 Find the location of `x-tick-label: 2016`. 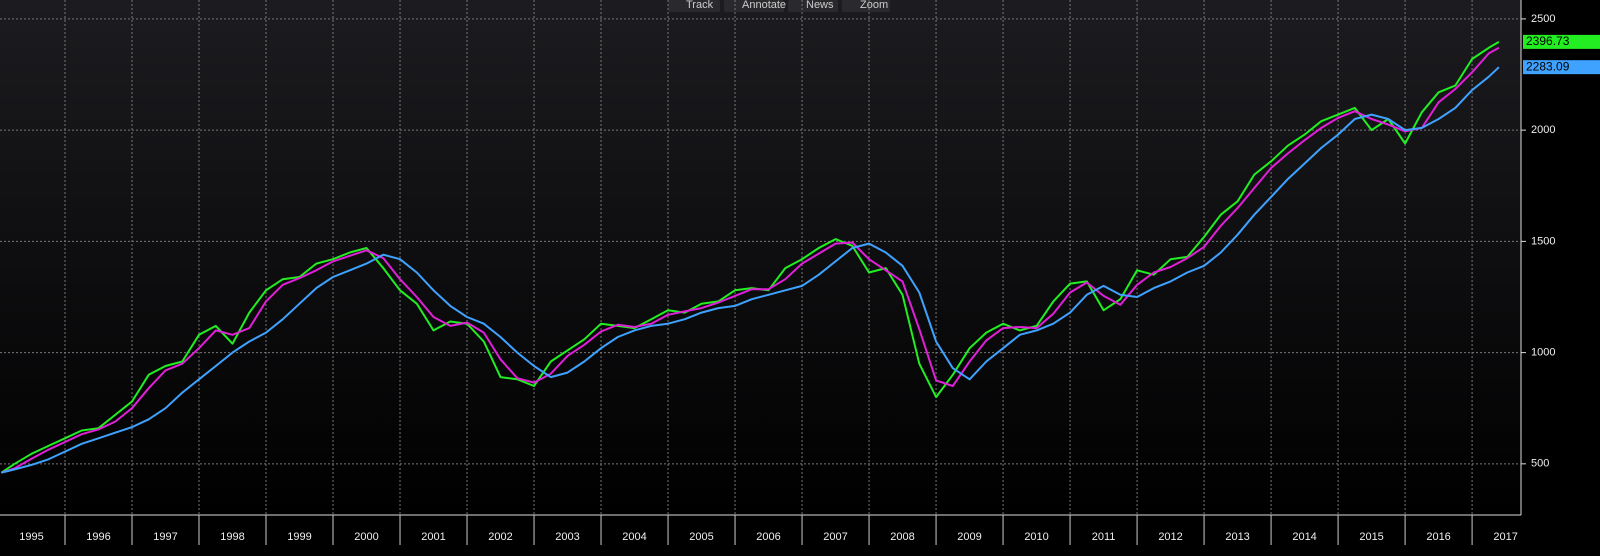

x-tick-label: 2016 is located at coordinates (1438, 537).